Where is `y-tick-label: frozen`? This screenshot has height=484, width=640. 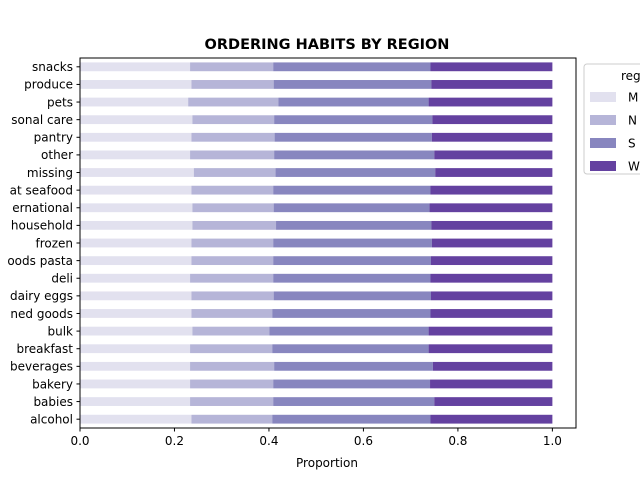 y-tick-label: frozen is located at coordinates (54, 243).